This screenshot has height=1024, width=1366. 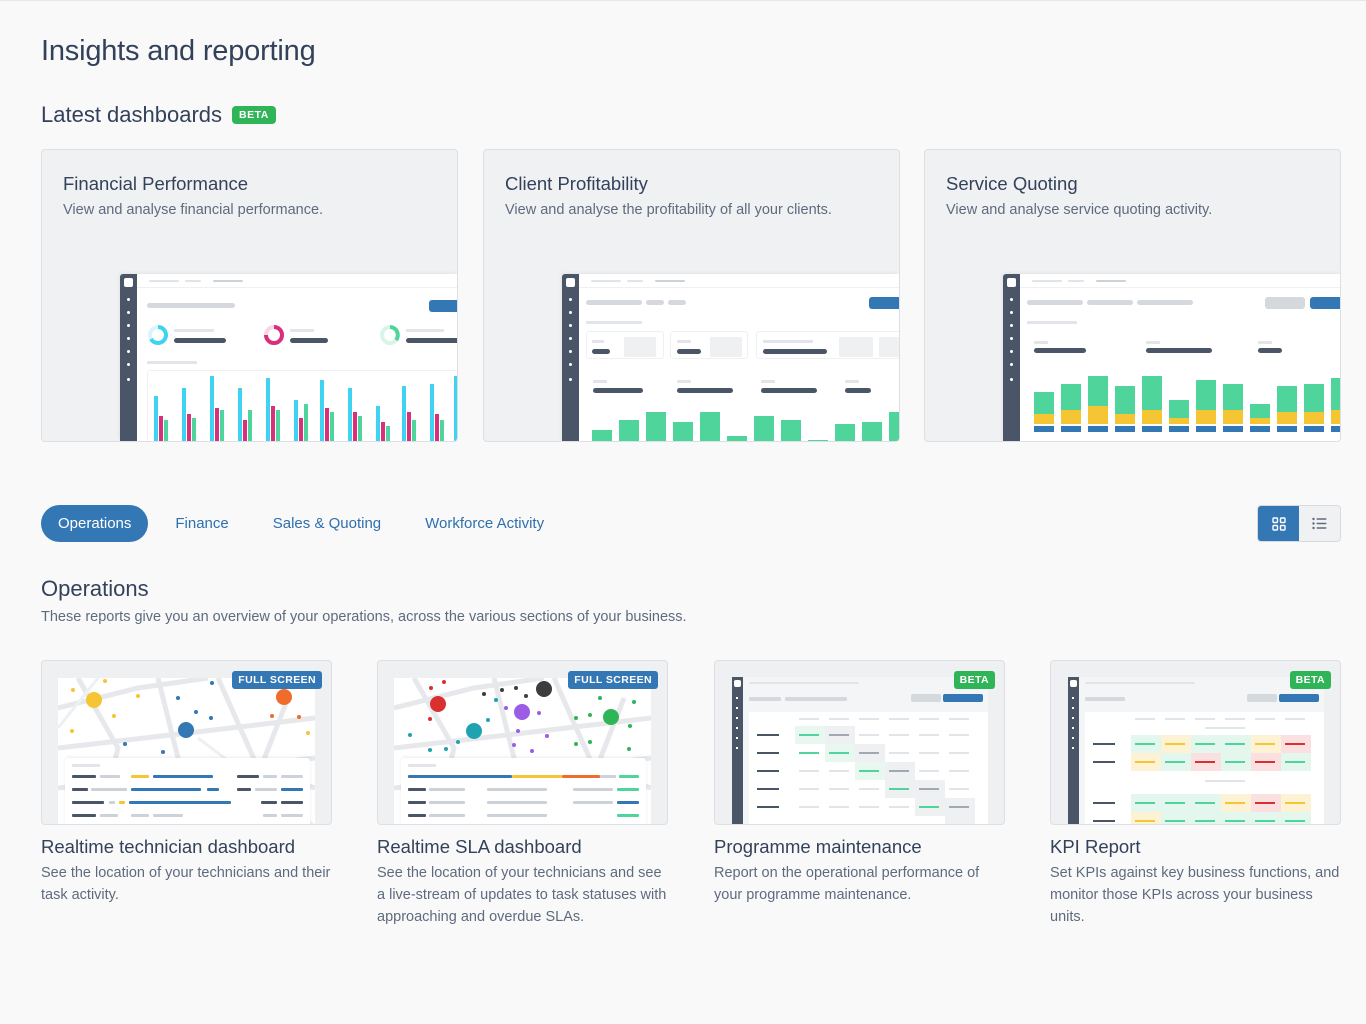 I want to click on dashboard-card-title: Financial Performance, so click(x=156, y=183).